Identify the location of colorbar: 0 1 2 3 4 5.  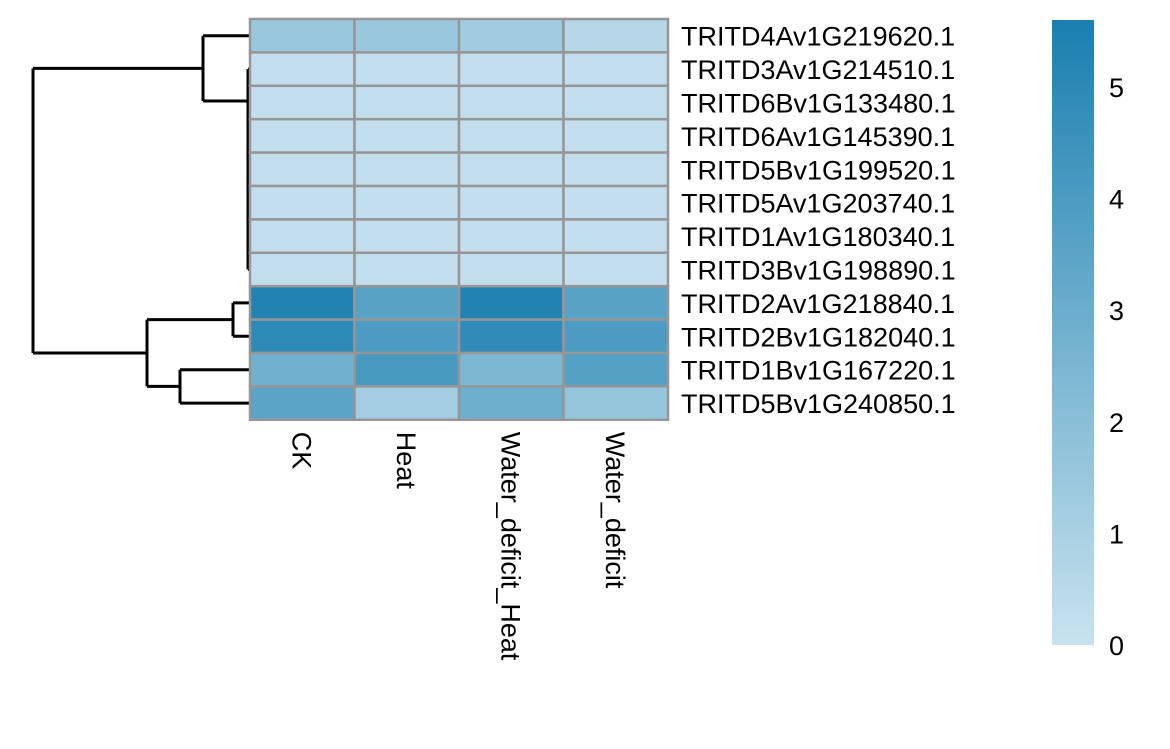
(1088, 340).